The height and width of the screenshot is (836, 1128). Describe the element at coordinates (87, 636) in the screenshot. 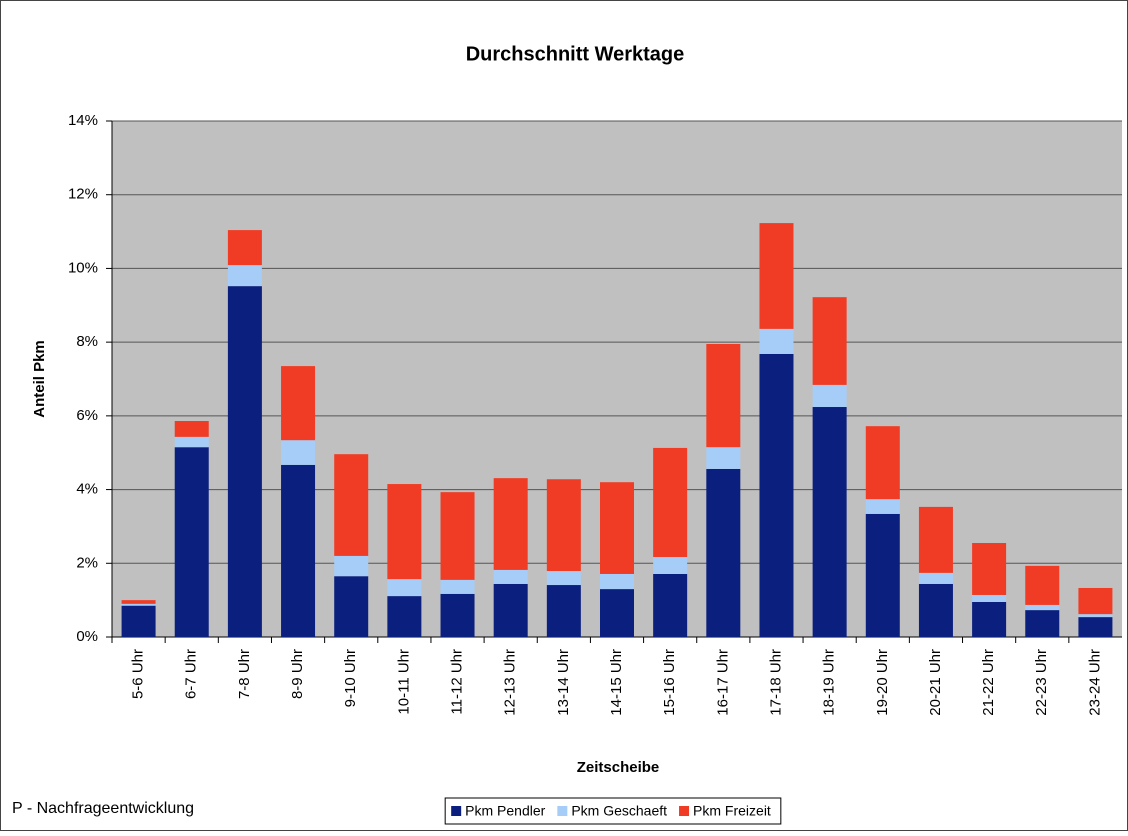

I see `y-tick-label: 0%` at that location.